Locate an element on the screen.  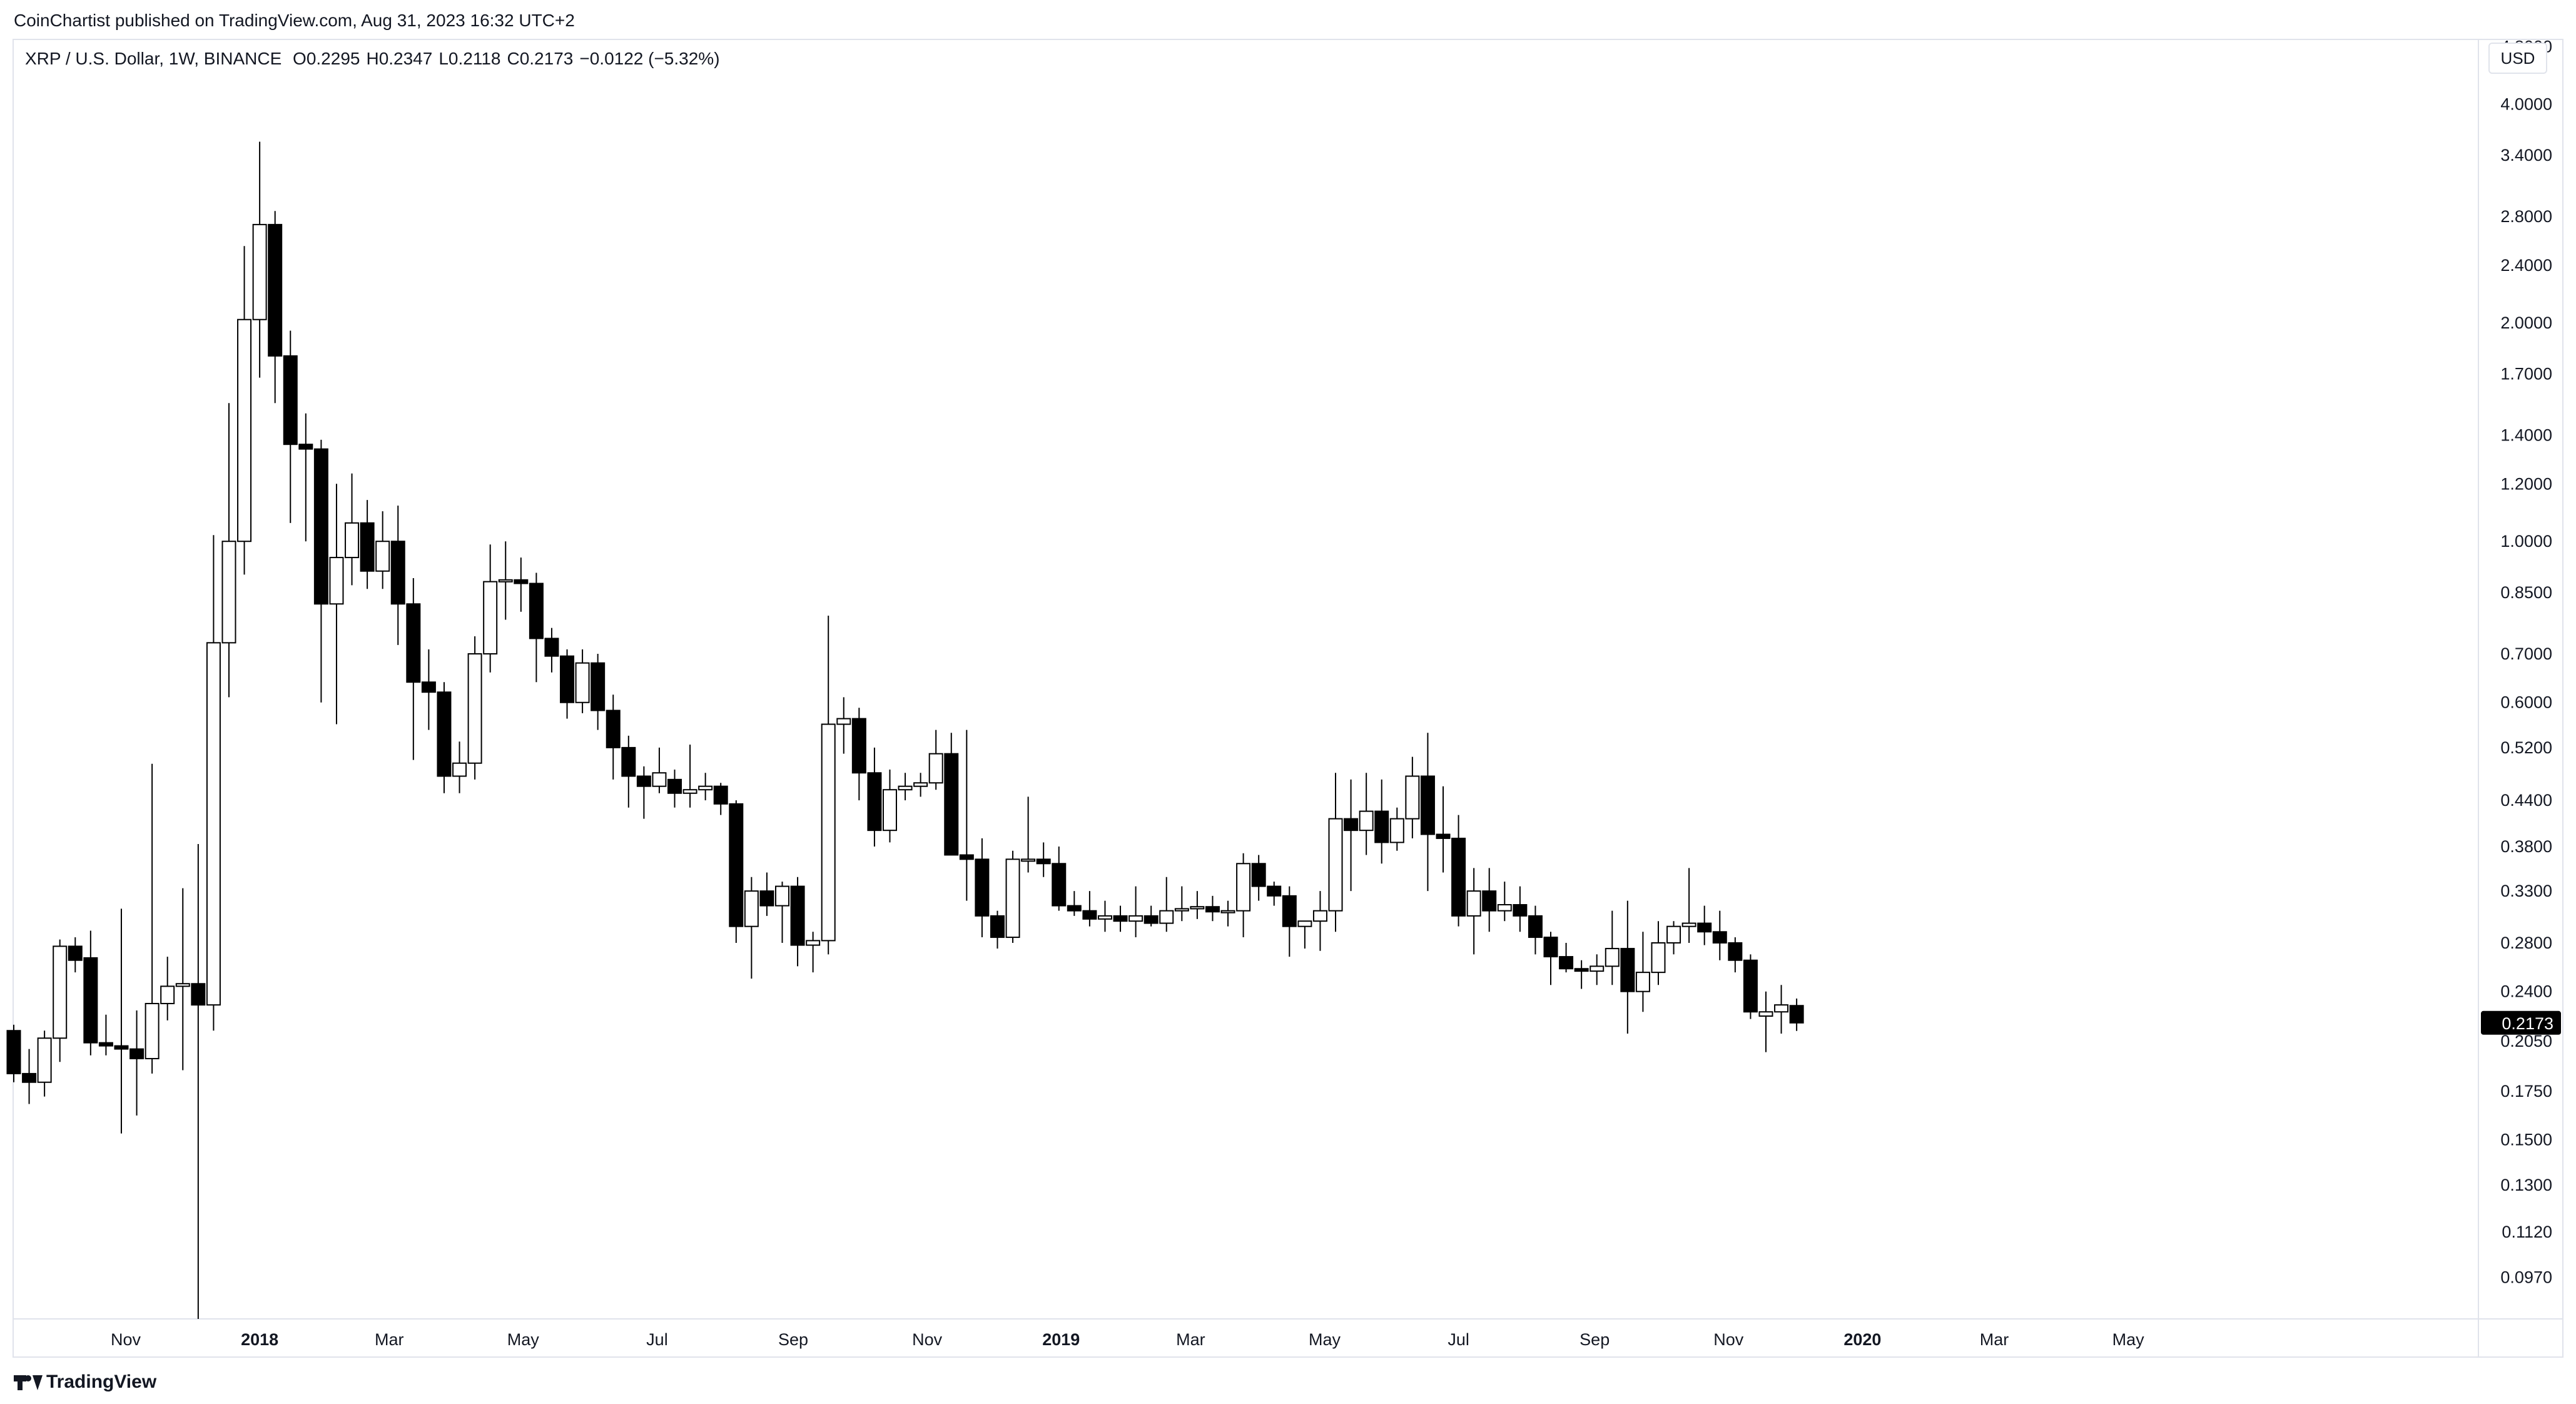
time-tick-label: Nov is located at coordinates (126, 1339).